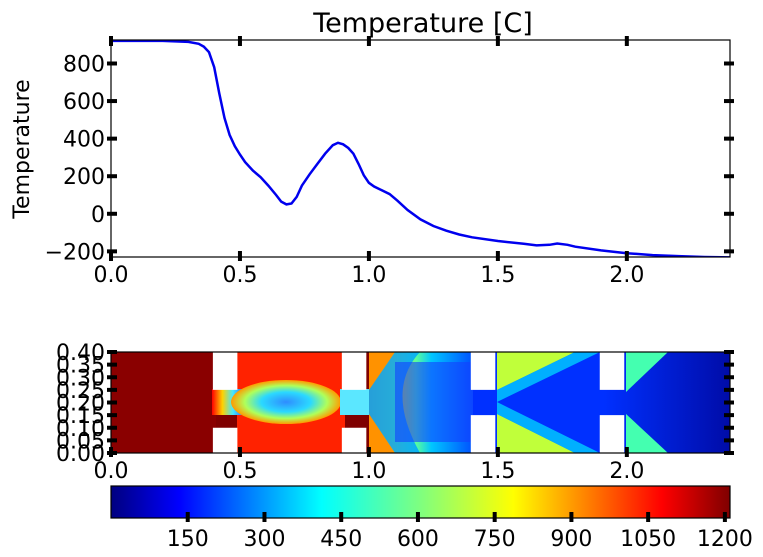  What do you see at coordinates (341, 539) in the screenshot?
I see `colorbar-tick-label: 450` at bounding box center [341, 539].